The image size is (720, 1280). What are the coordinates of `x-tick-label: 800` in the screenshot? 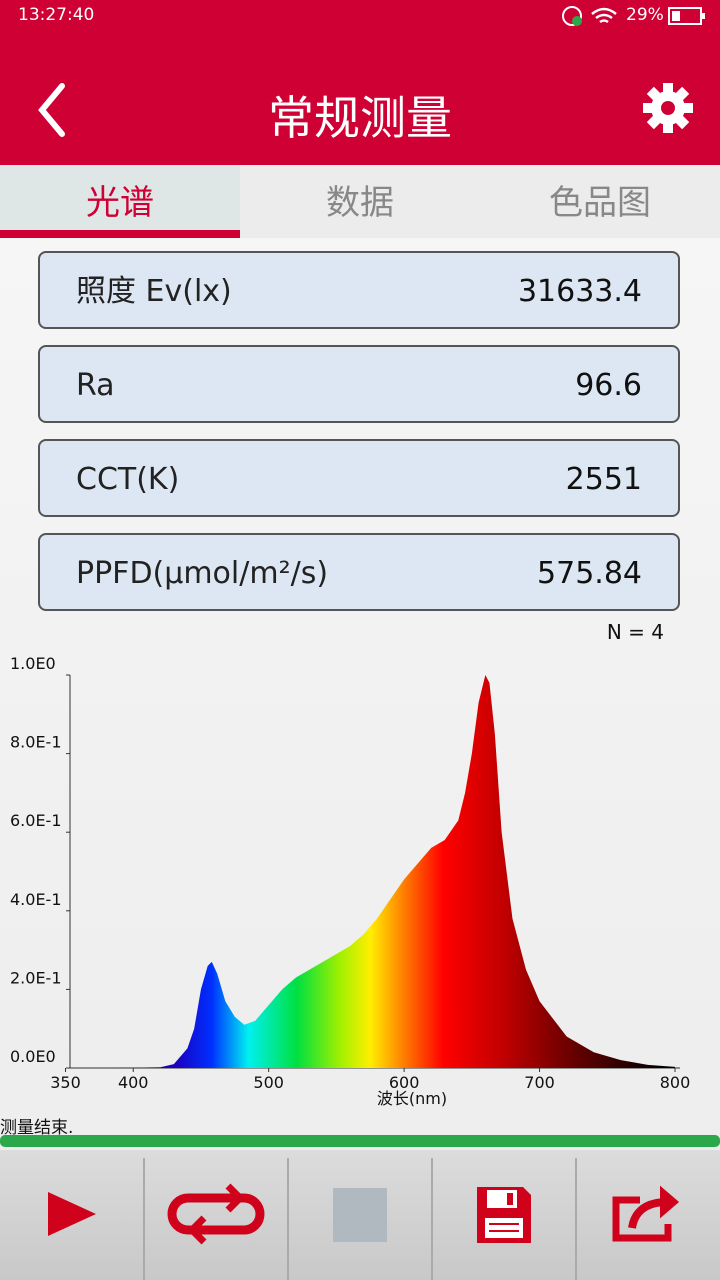 It's located at (675, 1082).